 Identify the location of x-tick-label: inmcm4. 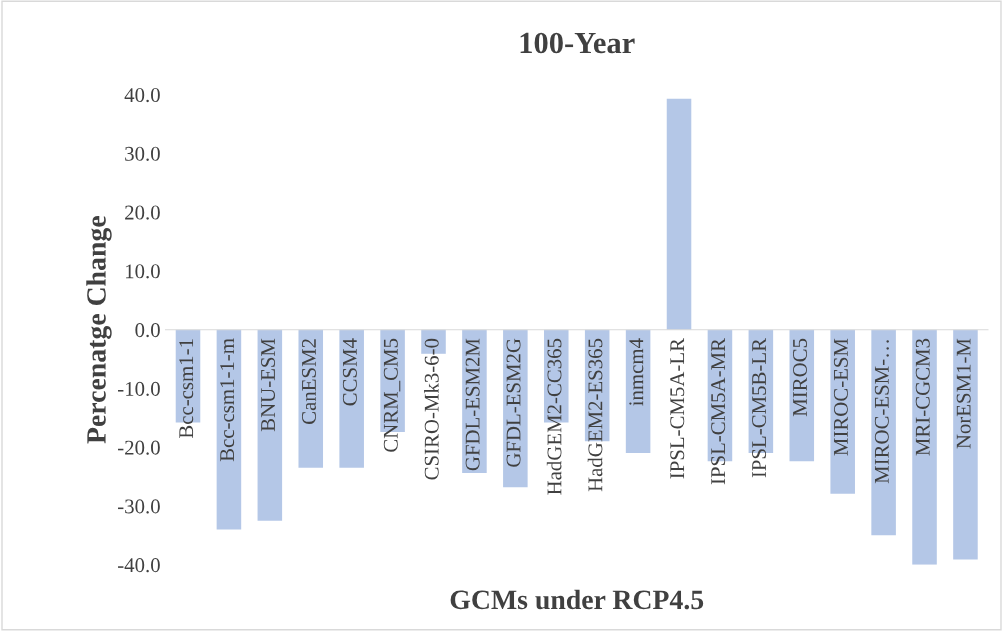
(636, 372).